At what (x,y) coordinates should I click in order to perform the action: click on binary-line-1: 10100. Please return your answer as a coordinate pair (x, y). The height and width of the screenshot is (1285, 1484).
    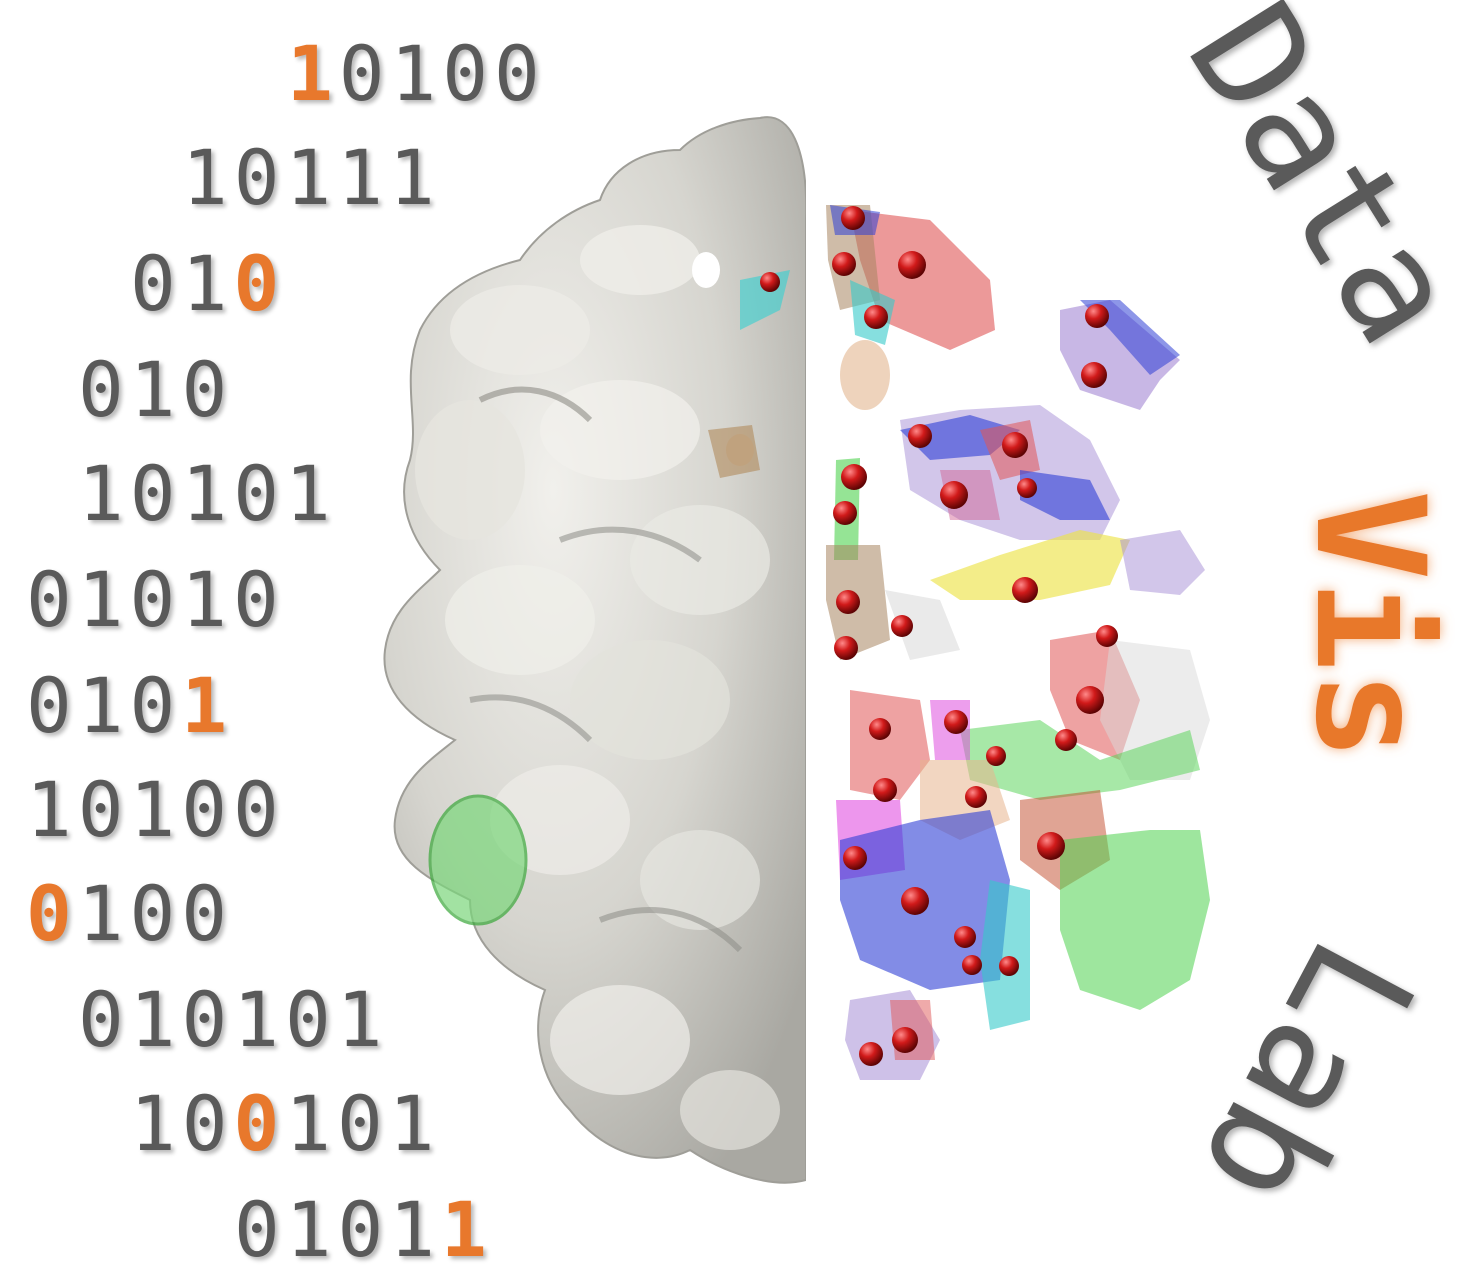
    Looking at the image, I should click on (416, 74).